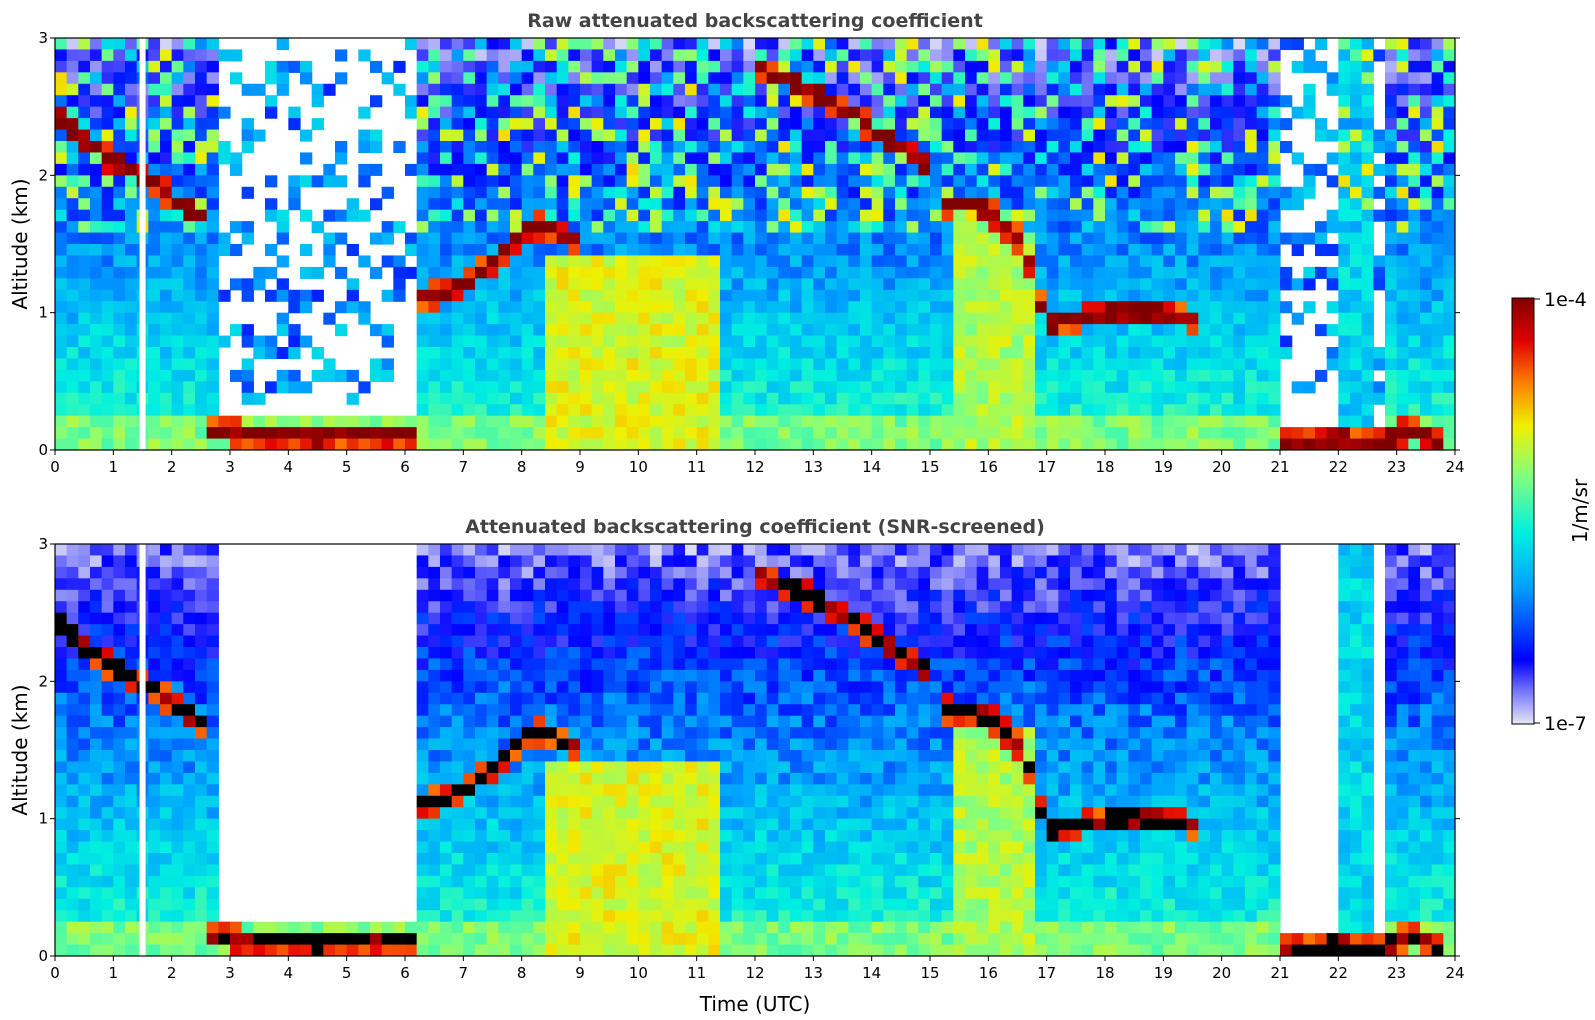 Image resolution: width=1595 pixels, height=1020 pixels. I want to click on colorbar-max-label: 1e-4, so click(1565, 300).